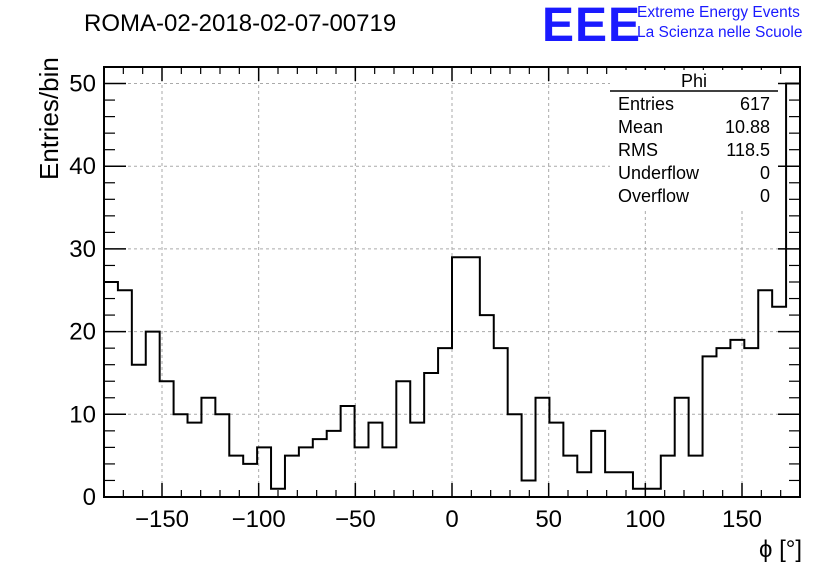  What do you see at coordinates (718, 12) in the screenshot?
I see `logo-line-1: Extreme Energy Events` at bounding box center [718, 12].